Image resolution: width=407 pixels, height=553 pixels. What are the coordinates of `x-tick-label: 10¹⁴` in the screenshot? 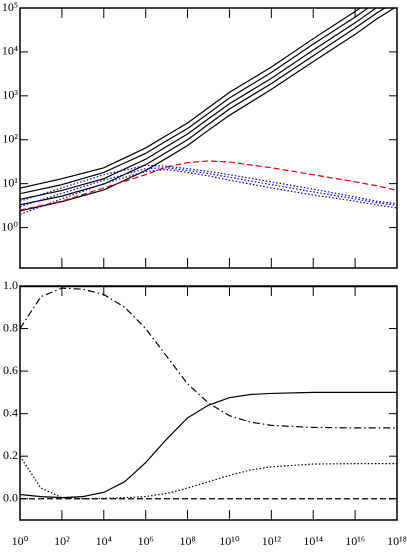 It's located at (313, 541).